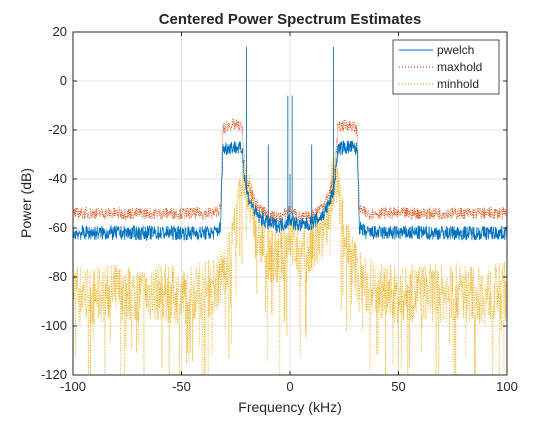 The width and height of the screenshot is (560, 425). I want to click on legend-box, so click(446, 67).